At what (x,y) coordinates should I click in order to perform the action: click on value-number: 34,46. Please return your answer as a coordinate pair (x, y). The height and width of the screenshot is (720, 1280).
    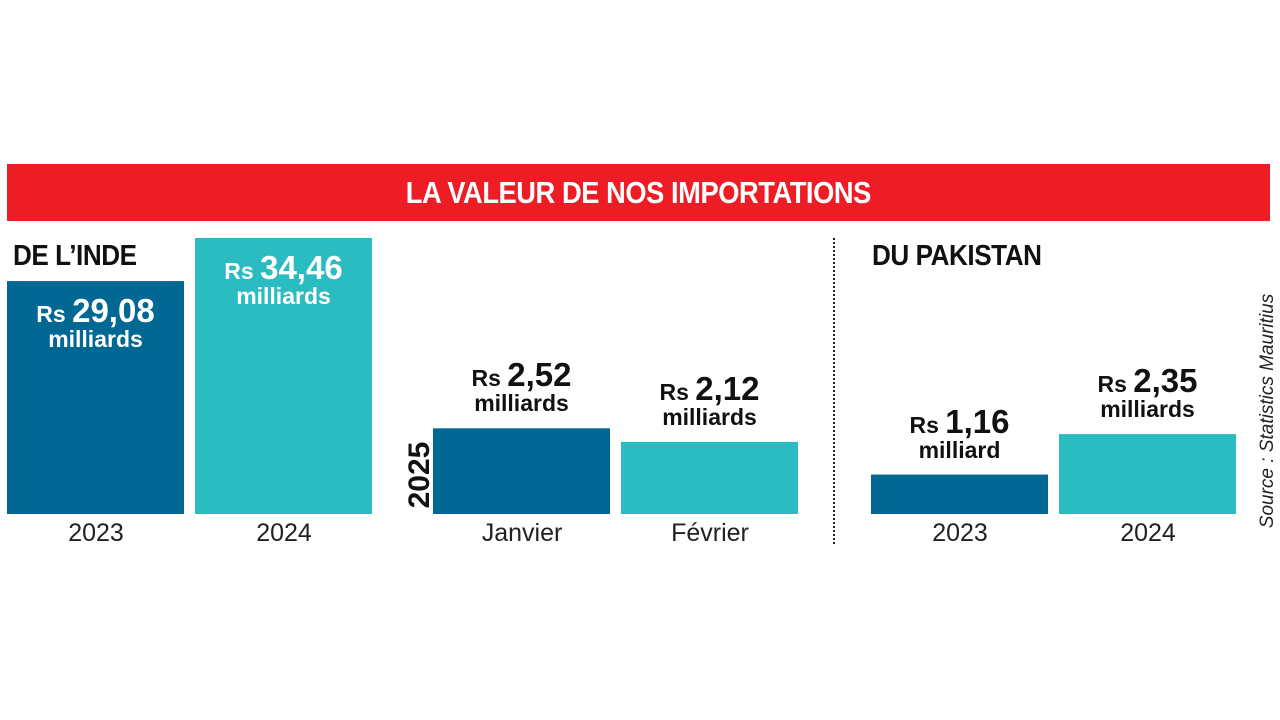
    Looking at the image, I should click on (301, 267).